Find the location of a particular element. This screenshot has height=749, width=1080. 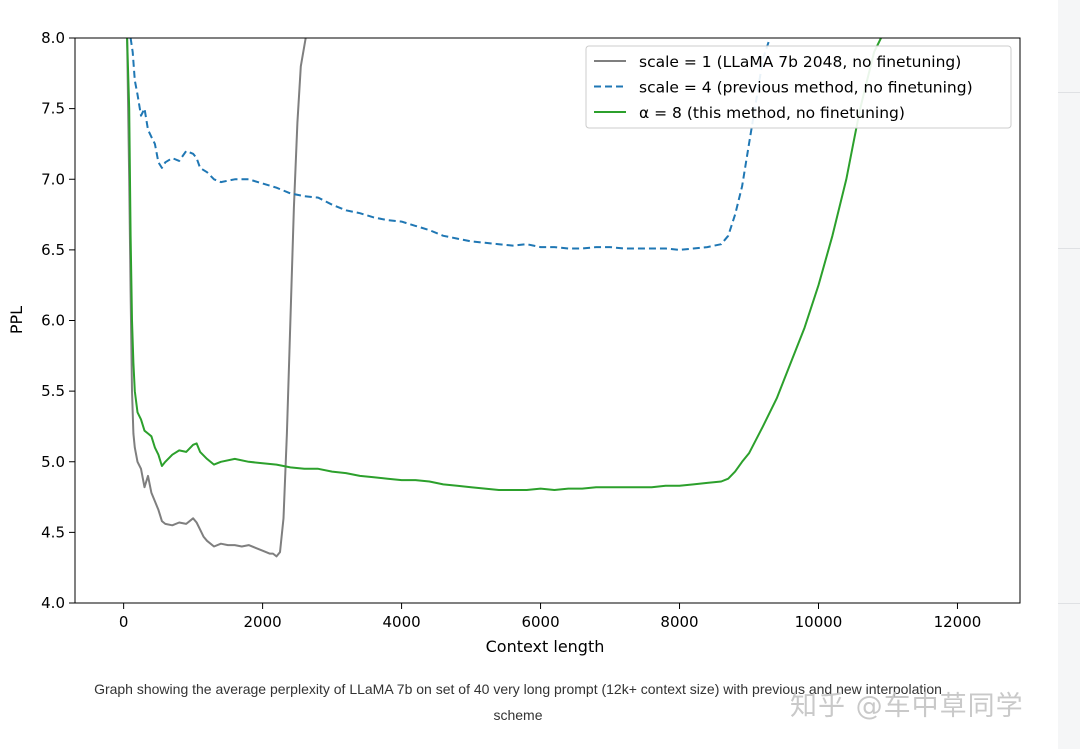

y-tick-label: 7.0 is located at coordinates (53, 179).